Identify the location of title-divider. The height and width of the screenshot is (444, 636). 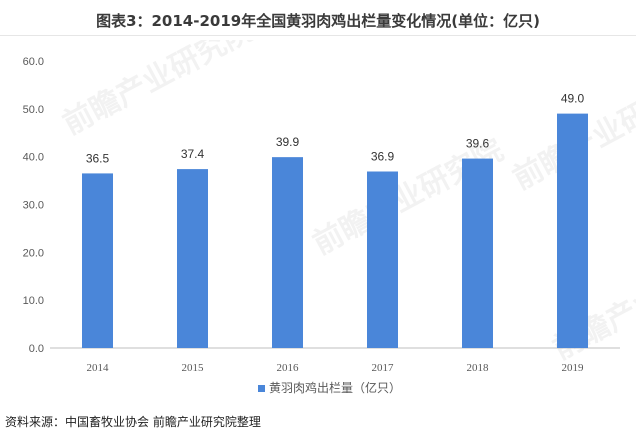
(318, 35).